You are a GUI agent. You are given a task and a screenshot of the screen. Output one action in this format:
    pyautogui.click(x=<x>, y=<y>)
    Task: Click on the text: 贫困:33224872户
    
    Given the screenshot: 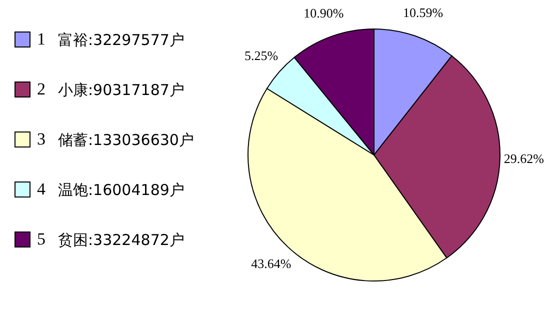 What is the action you would take?
    pyautogui.click(x=121, y=240)
    